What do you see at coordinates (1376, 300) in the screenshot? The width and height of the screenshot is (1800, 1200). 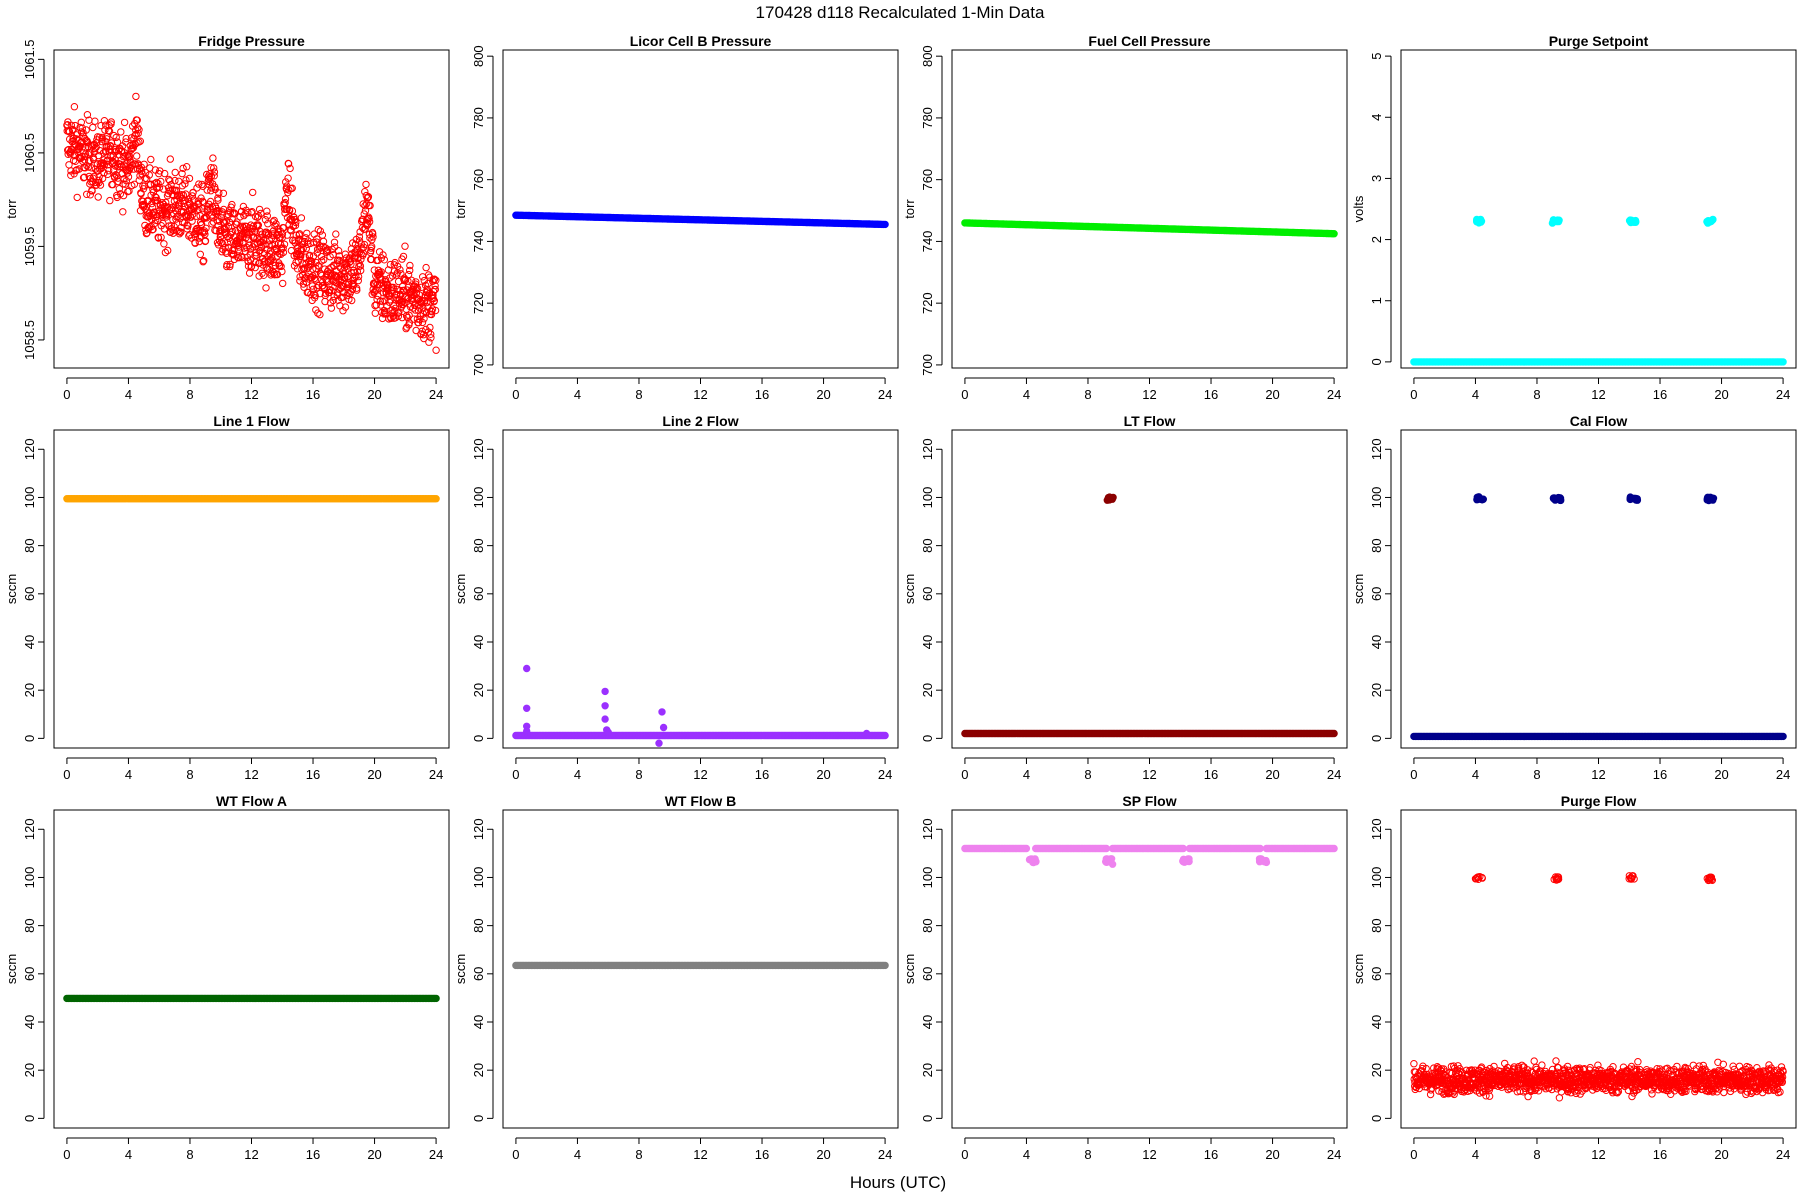 I see `y-tick-label: 1` at bounding box center [1376, 300].